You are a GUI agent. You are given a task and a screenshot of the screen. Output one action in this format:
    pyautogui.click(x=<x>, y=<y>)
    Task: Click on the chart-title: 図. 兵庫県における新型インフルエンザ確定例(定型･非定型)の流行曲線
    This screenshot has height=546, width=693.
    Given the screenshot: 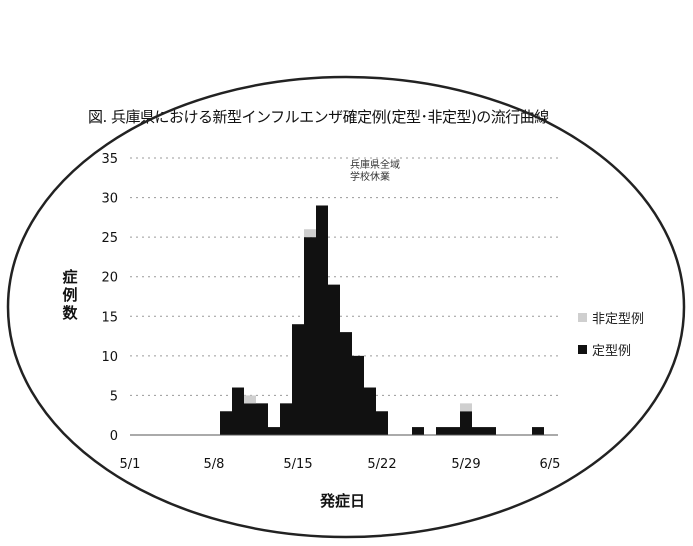 What is the action you would take?
    pyautogui.click(x=318, y=117)
    